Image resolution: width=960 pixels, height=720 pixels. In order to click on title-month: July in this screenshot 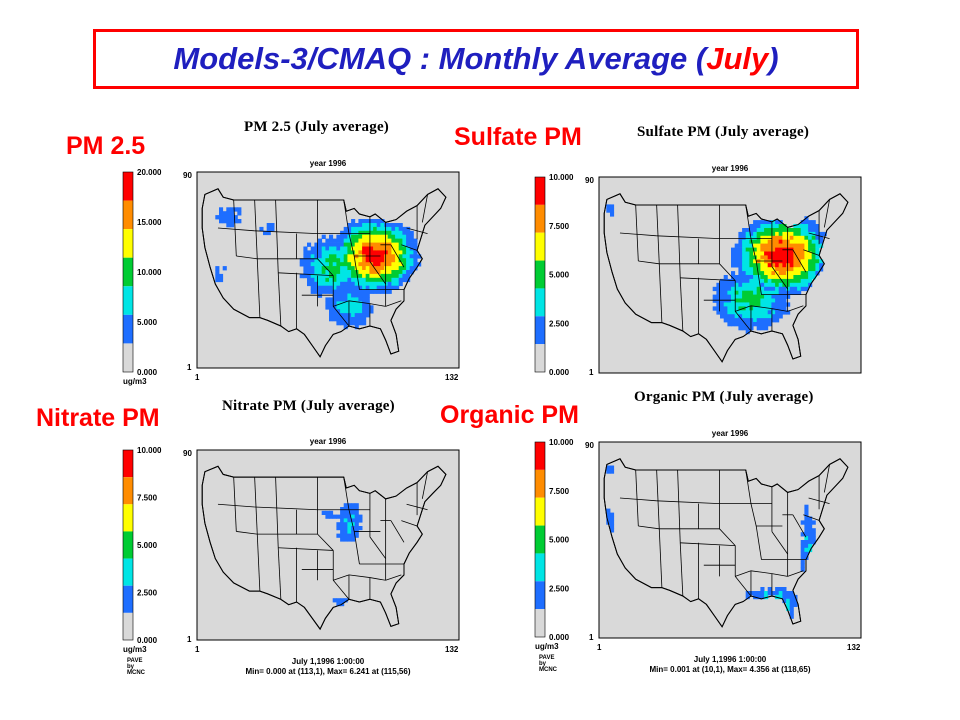, I will do `click(737, 58)`.